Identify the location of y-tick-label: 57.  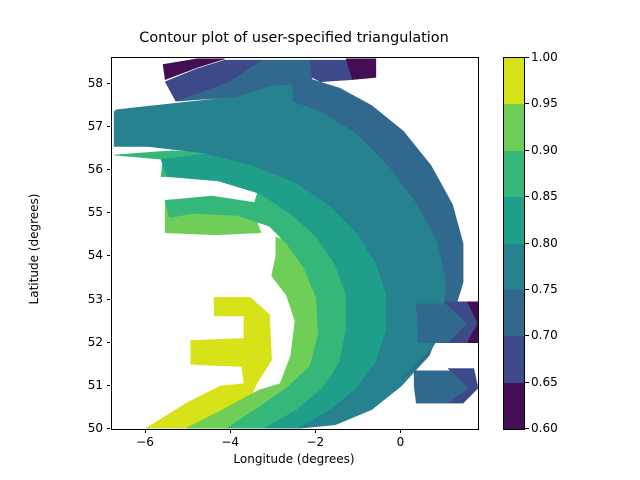
(95, 126).